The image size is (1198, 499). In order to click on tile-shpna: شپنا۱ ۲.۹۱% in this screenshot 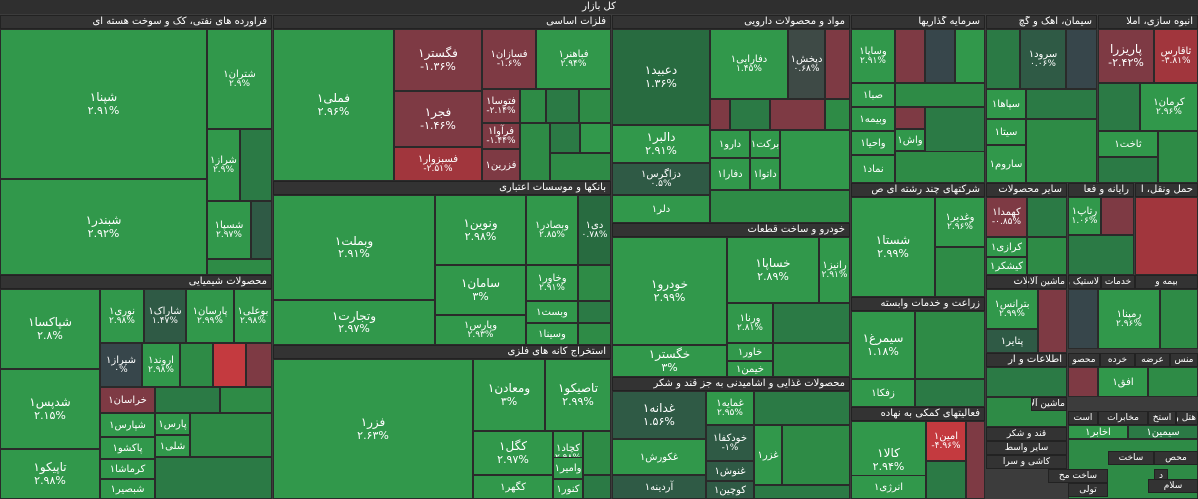, I will do `click(103, 104)`.